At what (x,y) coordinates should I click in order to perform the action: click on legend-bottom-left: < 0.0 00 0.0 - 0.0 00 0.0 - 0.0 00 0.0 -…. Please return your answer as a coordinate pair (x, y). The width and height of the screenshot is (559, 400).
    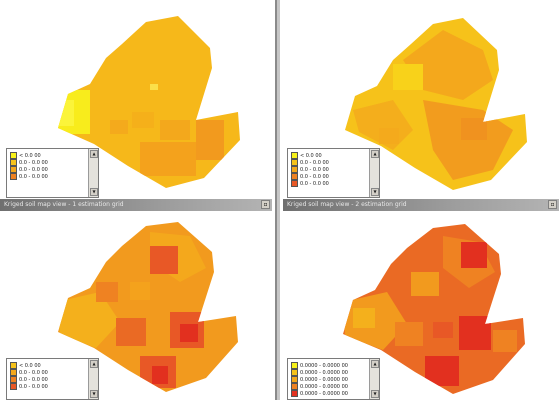
    Looking at the image, I should click on (52, 379).